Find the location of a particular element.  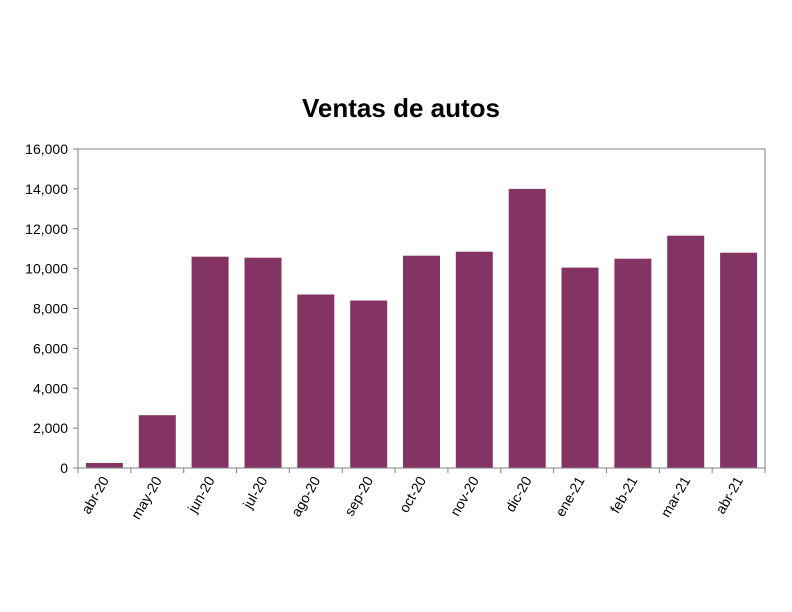

x-tick-label: jun-20 is located at coordinates (201, 494).